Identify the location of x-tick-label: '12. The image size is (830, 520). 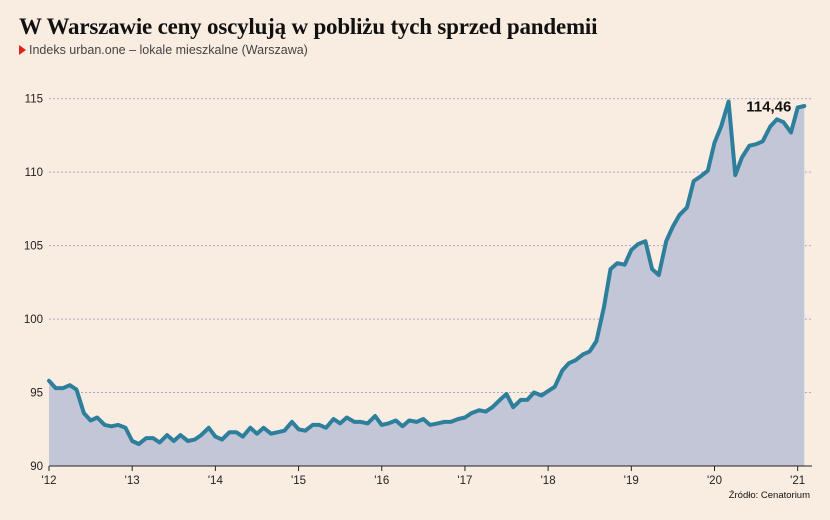
(49, 481).